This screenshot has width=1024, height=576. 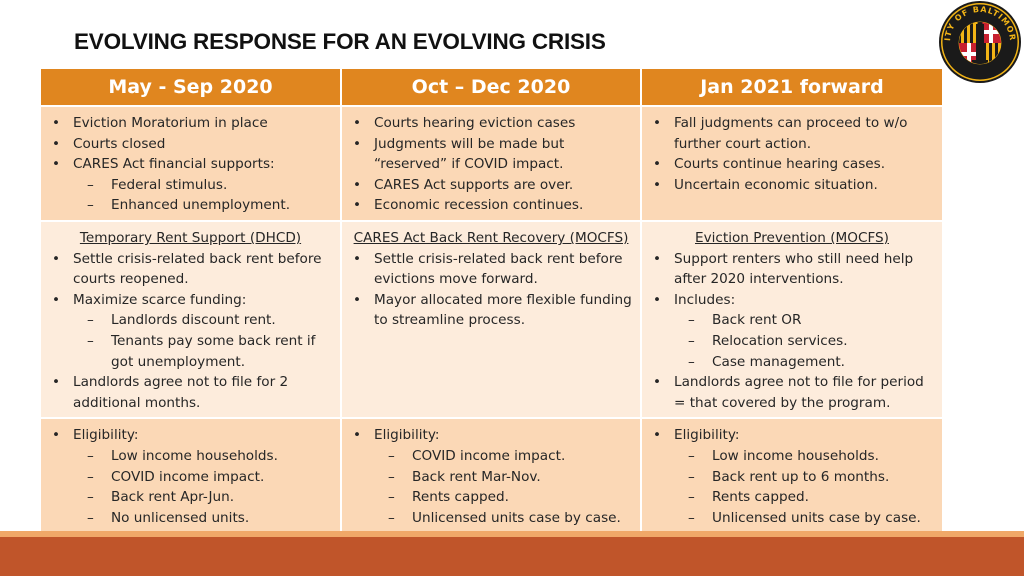 I want to click on bullet-item: CARES Act supports are over., so click(x=491, y=185).